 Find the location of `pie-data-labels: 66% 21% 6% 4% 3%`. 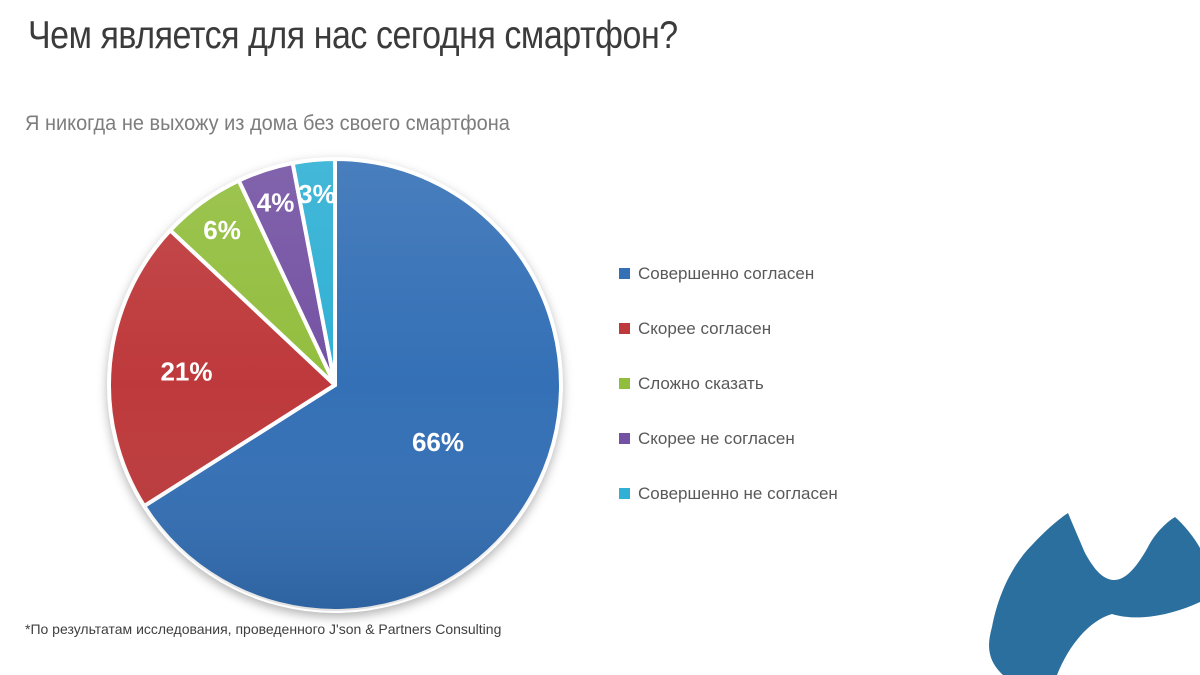

pie-data-labels: 66% 21% 6% 4% 3% is located at coordinates (312, 318).